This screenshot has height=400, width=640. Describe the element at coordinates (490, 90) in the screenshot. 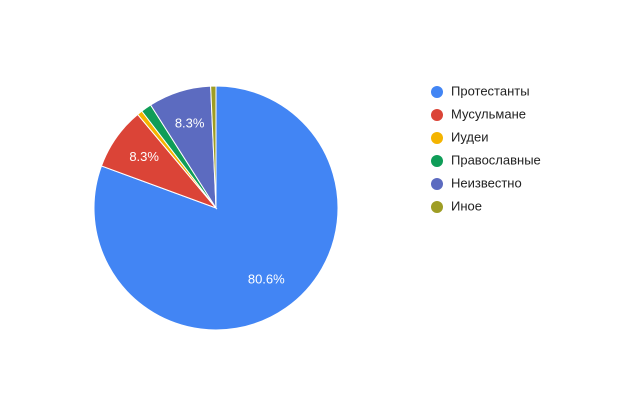

I see `legend-label: Протестанты` at that location.